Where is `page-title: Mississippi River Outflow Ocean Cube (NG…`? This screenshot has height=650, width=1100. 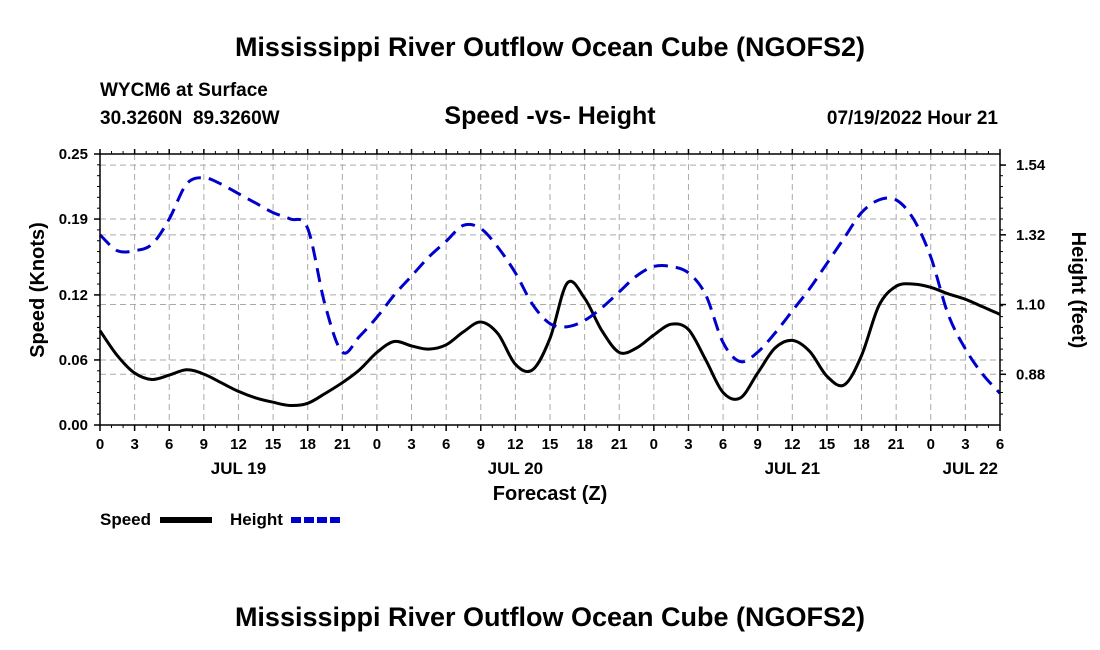 page-title: Mississippi River Outflow Ocean Cube (NG… is located at coordinates (550, 47).